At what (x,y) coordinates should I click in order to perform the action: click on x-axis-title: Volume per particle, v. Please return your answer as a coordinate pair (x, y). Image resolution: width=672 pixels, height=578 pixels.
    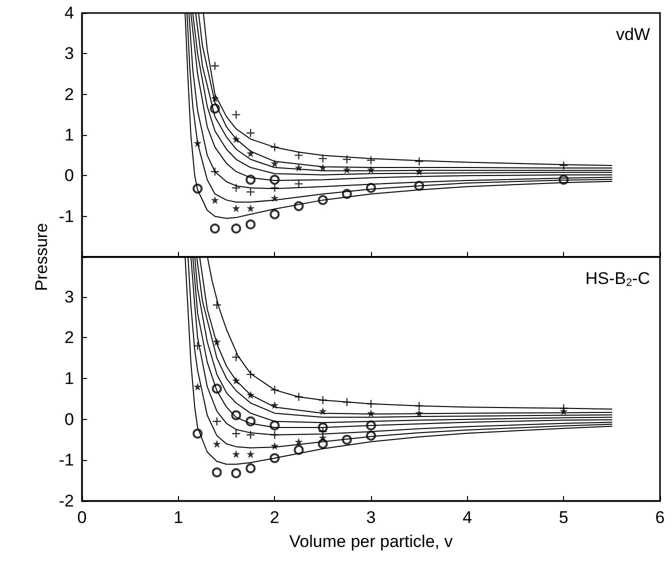
    Looking at the image, I should click on (371, 541).